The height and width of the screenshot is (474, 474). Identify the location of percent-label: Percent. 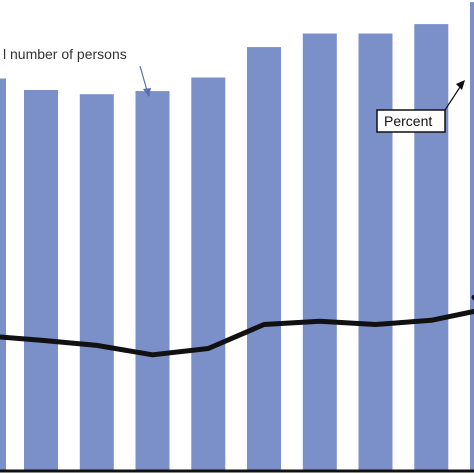
(408, 121).